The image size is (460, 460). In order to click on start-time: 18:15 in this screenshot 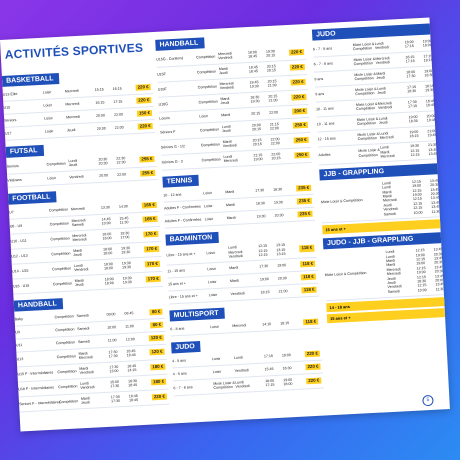, I will do `click(265, 292)`.